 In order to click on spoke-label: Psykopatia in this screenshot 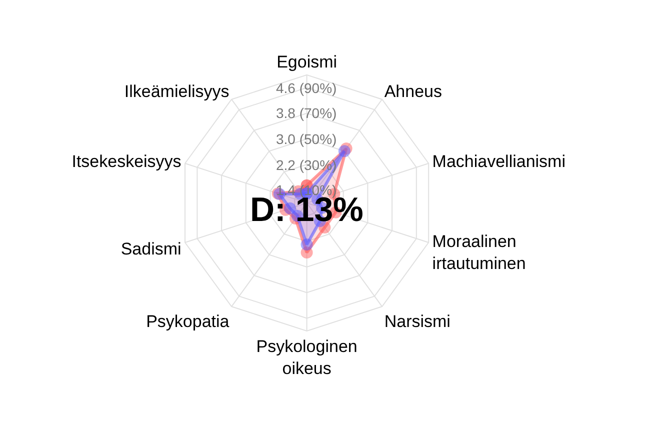, I will do `click(188, 321)`.